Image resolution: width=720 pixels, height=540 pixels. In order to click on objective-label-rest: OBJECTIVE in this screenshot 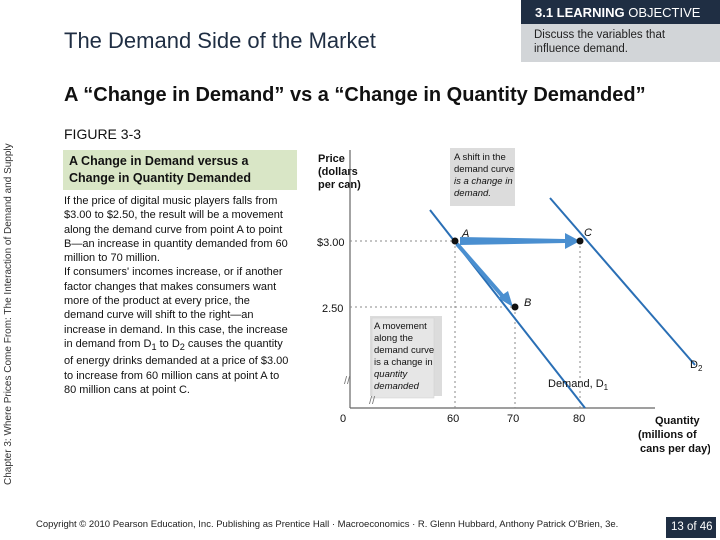, I will do `click(664, 12)`.